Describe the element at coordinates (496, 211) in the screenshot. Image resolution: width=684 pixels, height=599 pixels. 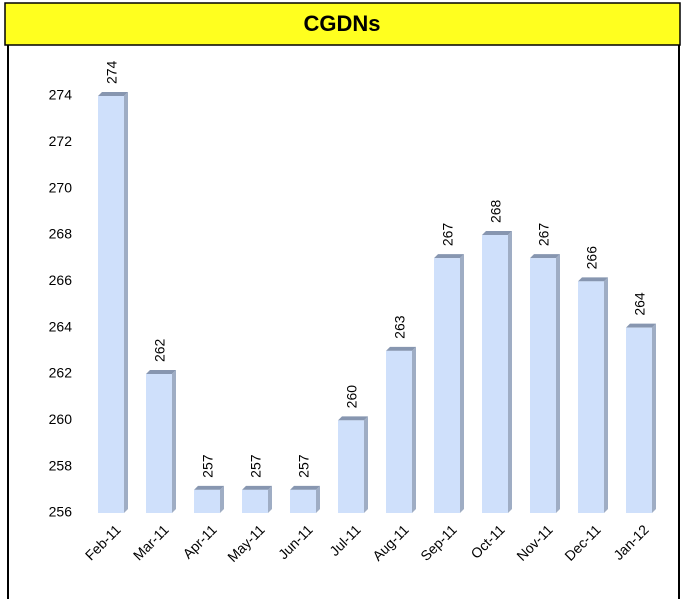
I see `value-label: 268` at that location.